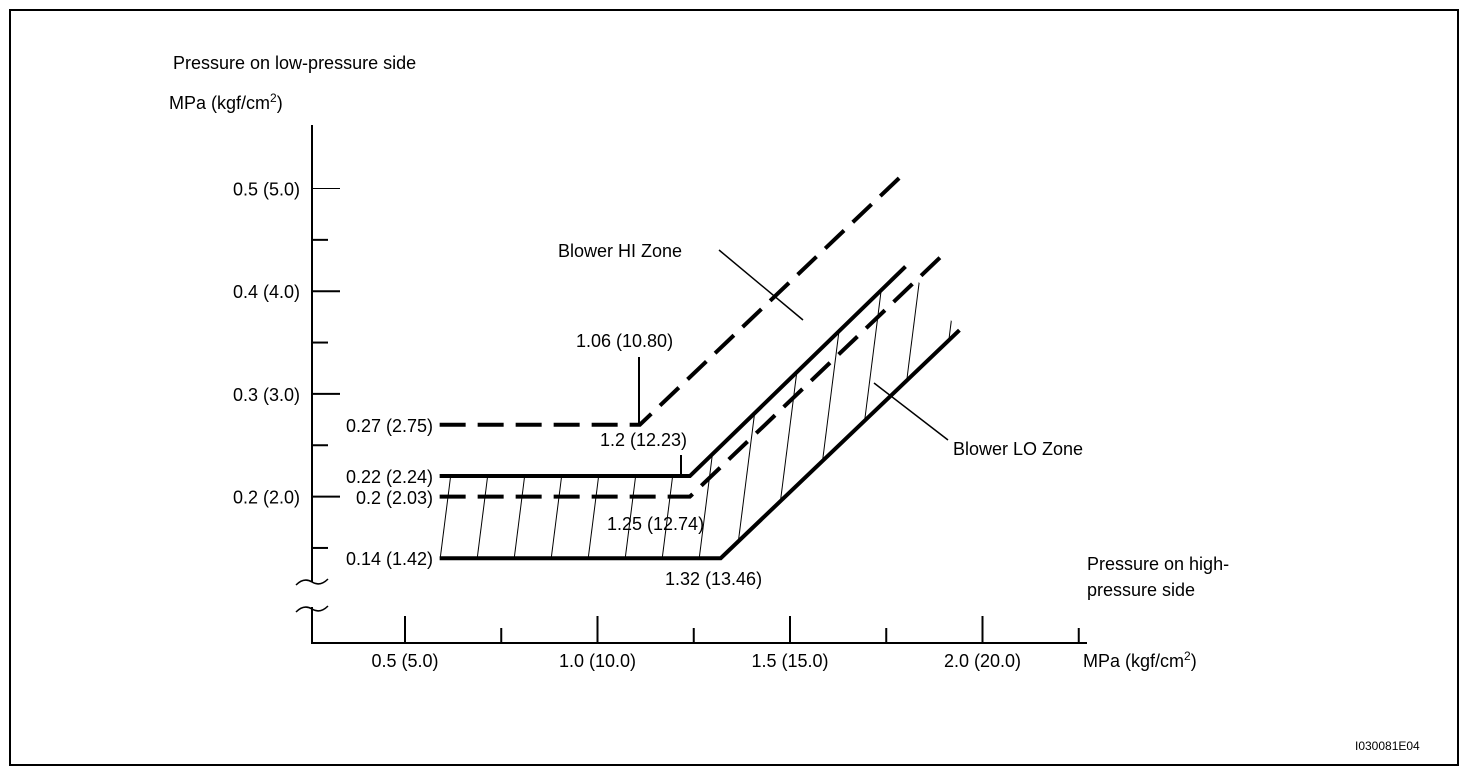 The image size is (1472, 778). What do you see at coordinates (597, 661) in the screenshot?
I see `x-tick-label: 1.0 (10.0)` at bounding box center [597, 661].